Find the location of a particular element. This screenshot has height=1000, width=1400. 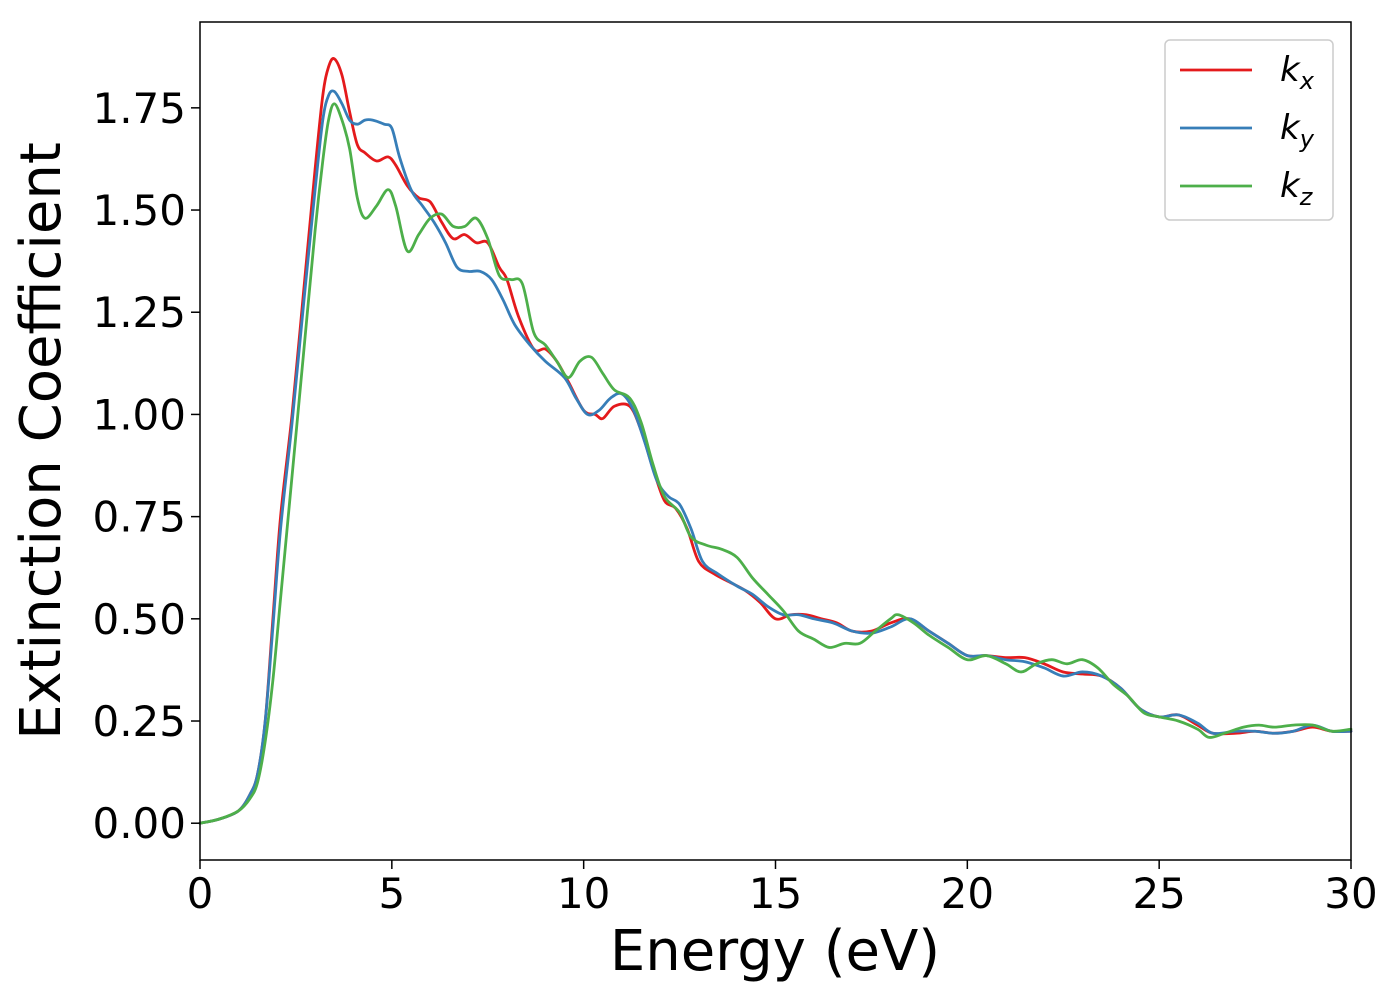

x-tick-label: 5 is located at coordinates (391, 893).